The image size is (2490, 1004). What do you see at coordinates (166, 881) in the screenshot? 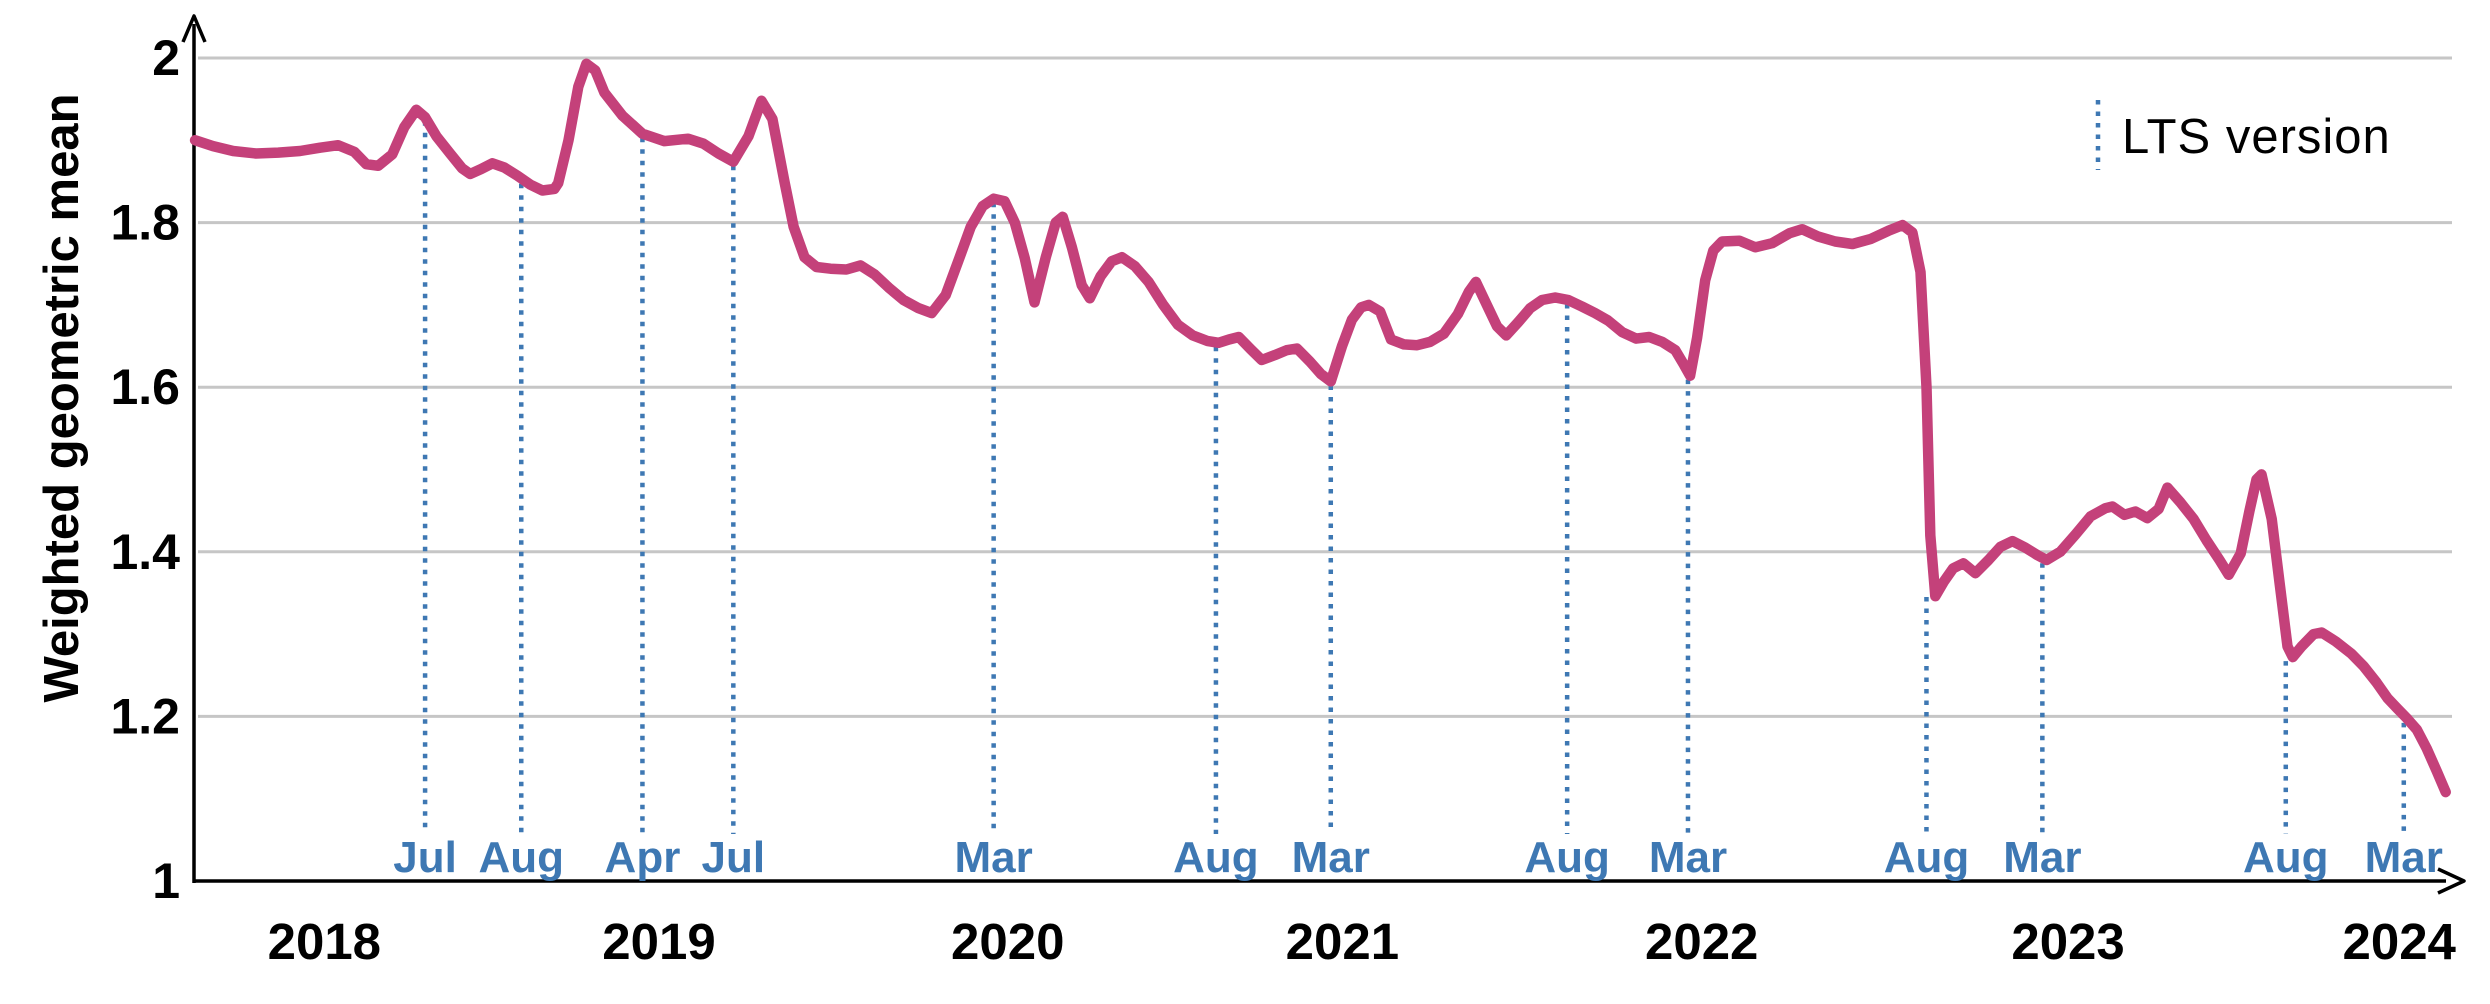
I see `y-tick-label: 1` at bounding box center [166, 881].